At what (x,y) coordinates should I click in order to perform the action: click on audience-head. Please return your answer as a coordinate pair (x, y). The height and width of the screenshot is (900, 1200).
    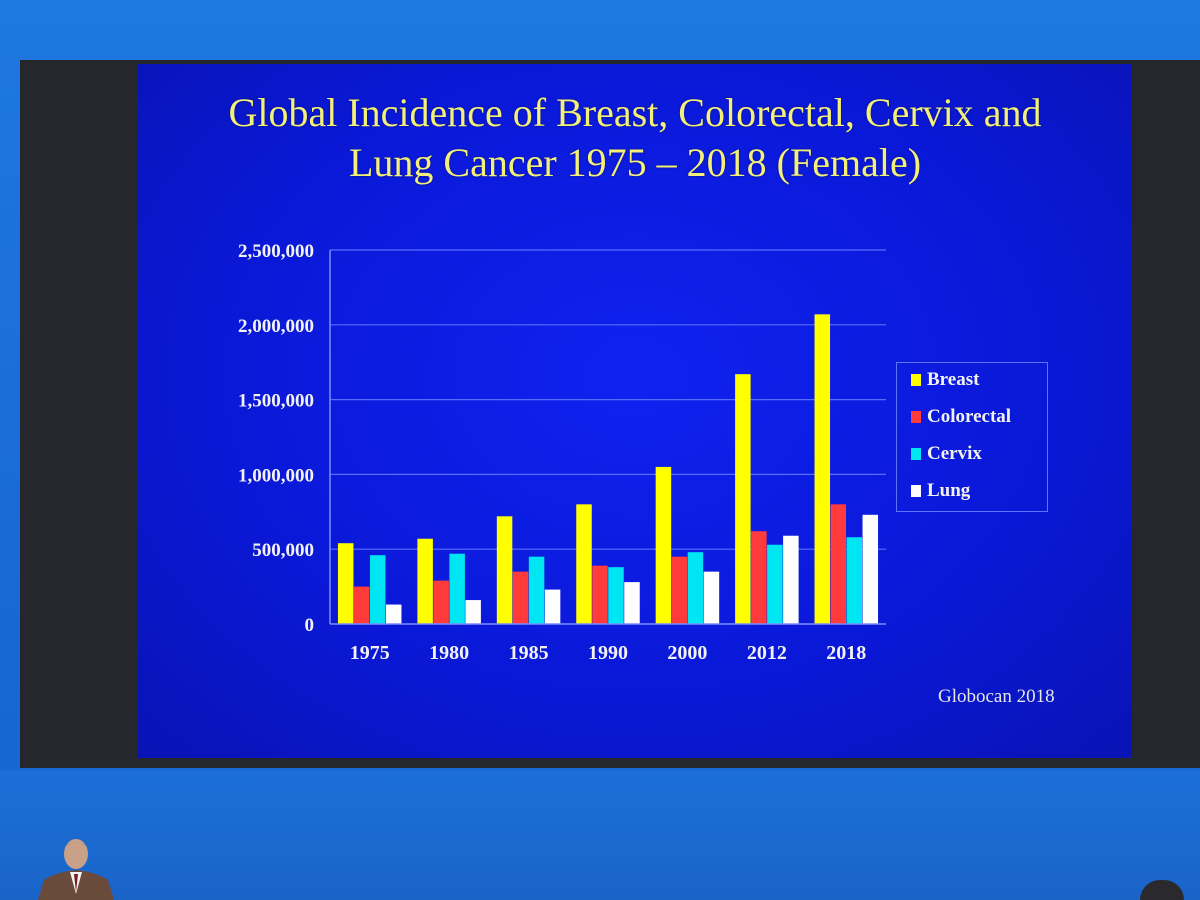
    Looking at the image, I should click on (1162, 890).